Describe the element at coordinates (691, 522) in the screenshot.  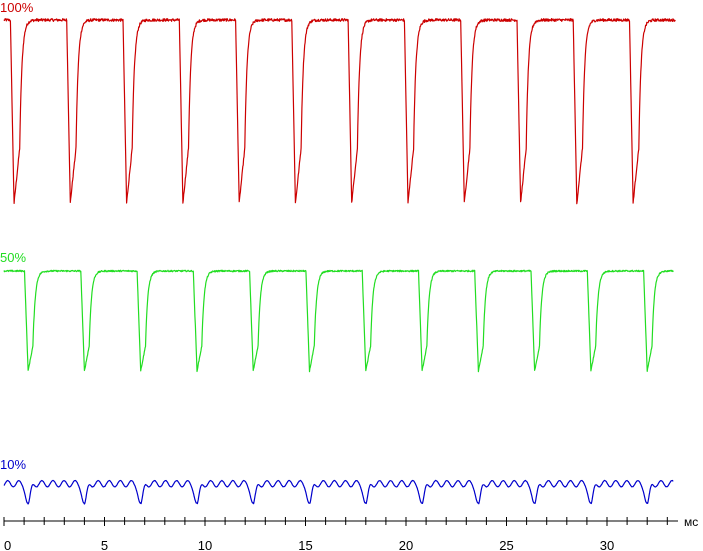
I see `x-axis-label: мс` at that location.